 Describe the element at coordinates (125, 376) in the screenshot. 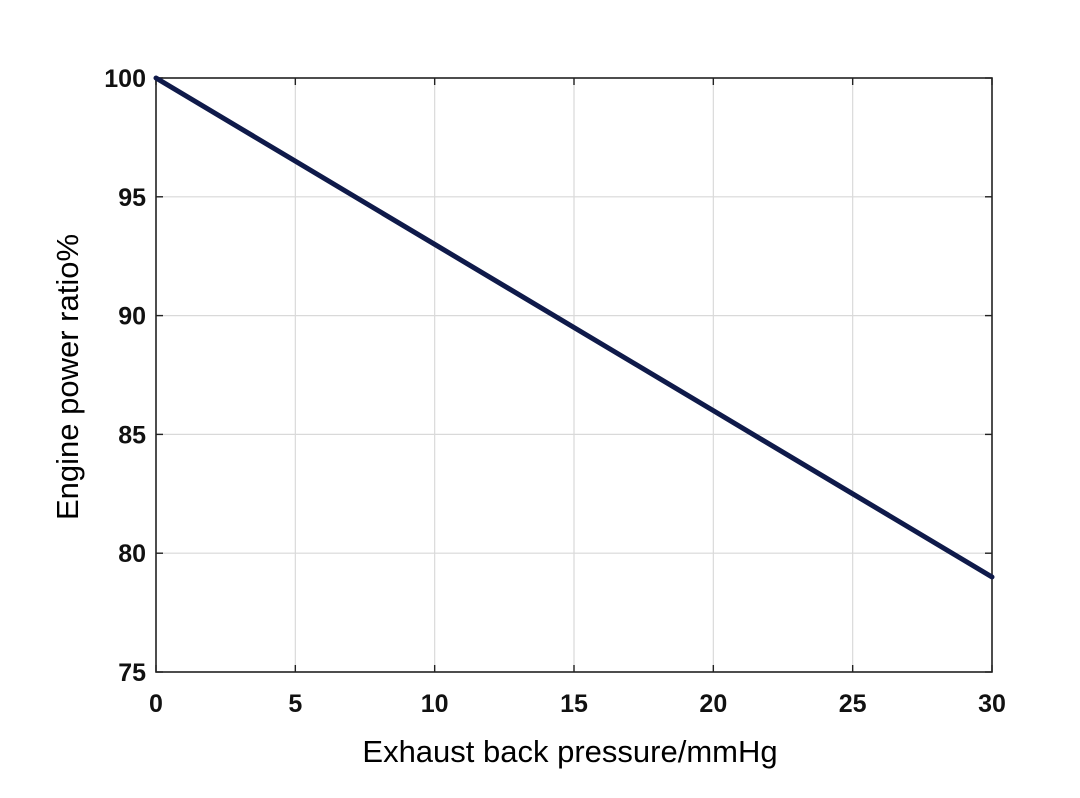

I see `y-tick-labels: 75 80 85 90 95 100` at that location.